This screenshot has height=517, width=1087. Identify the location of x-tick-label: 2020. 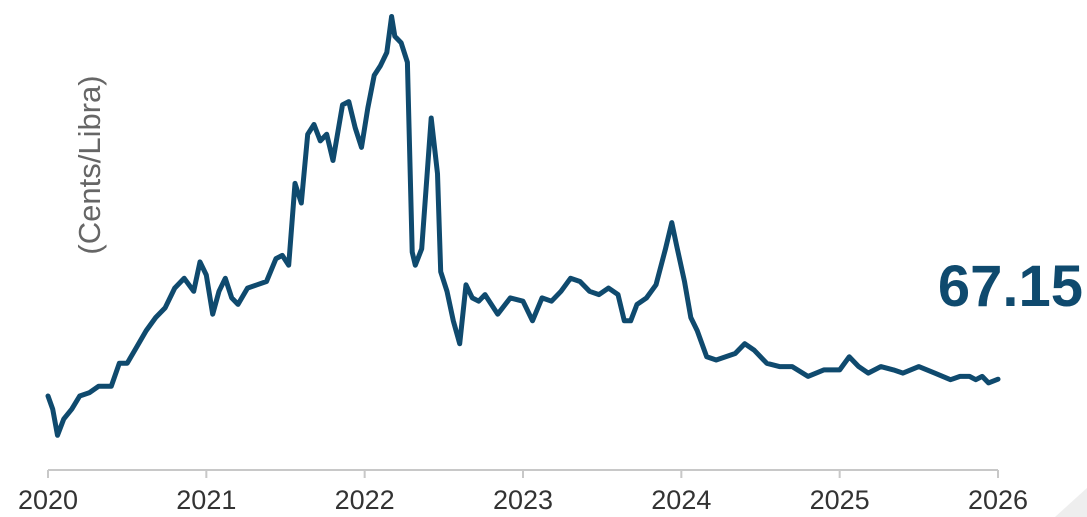
(48, 500).